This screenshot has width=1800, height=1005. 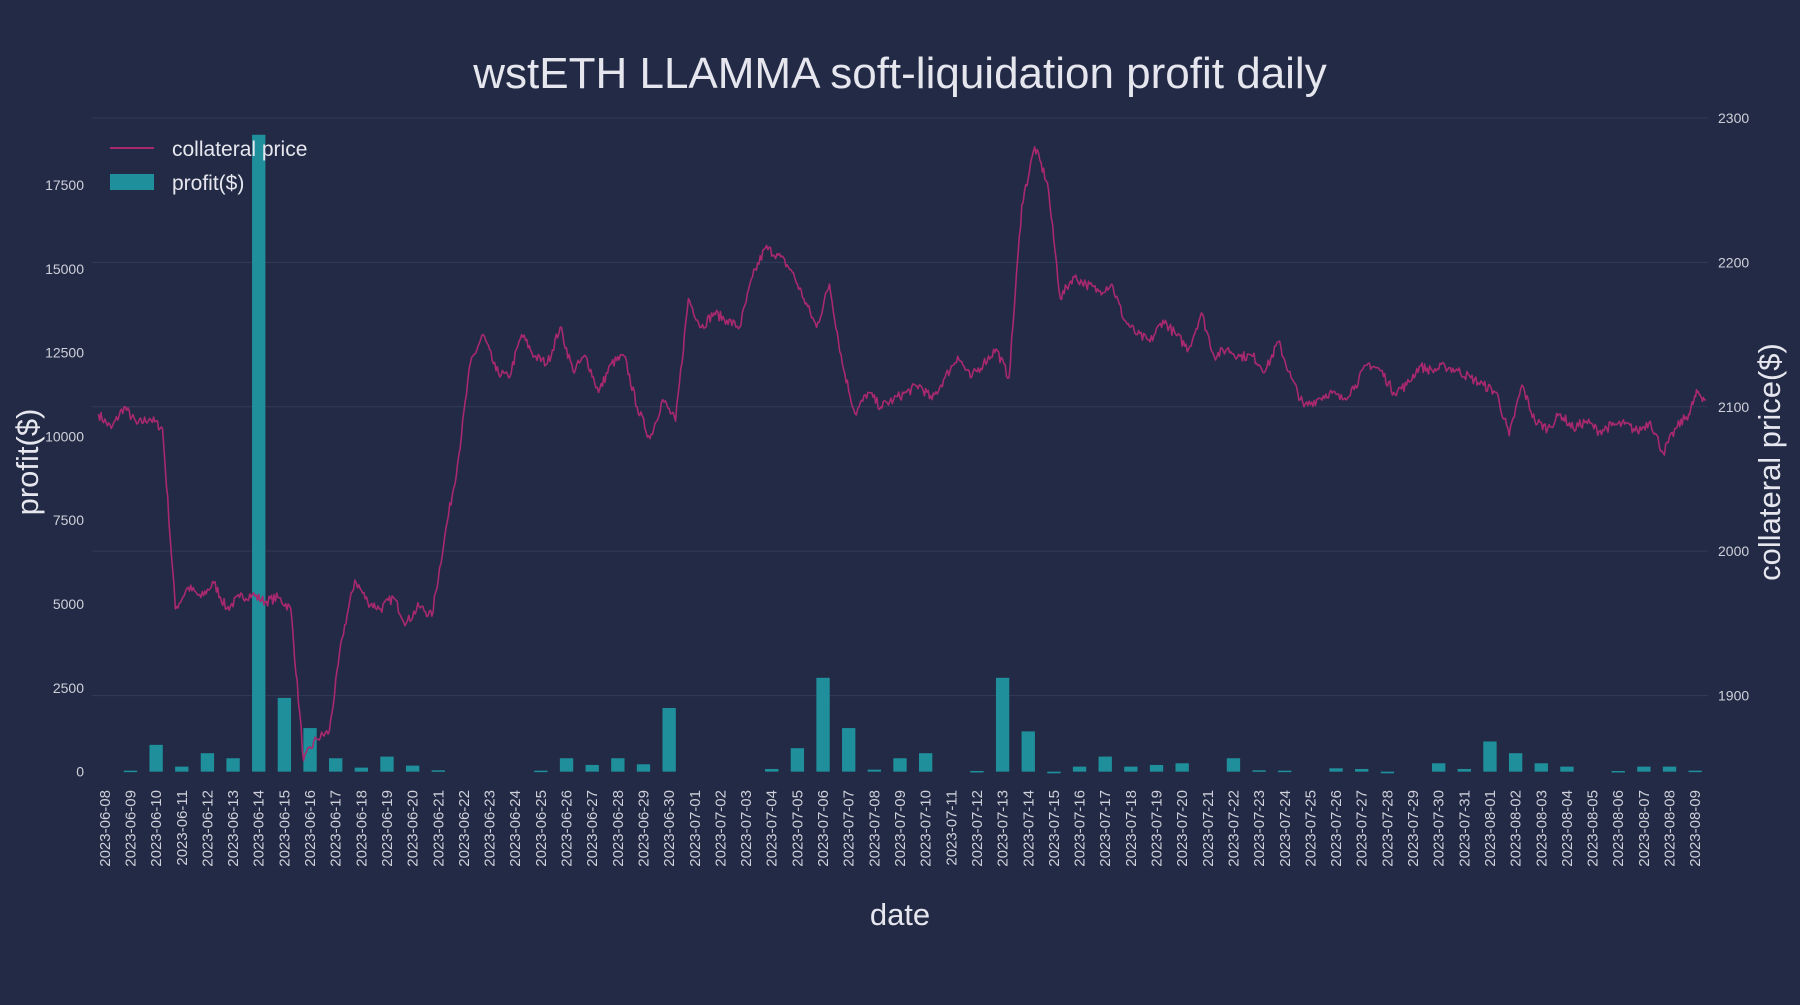 I want to click on y-tick-label-right: 2200, so click(x=1733, y=262).